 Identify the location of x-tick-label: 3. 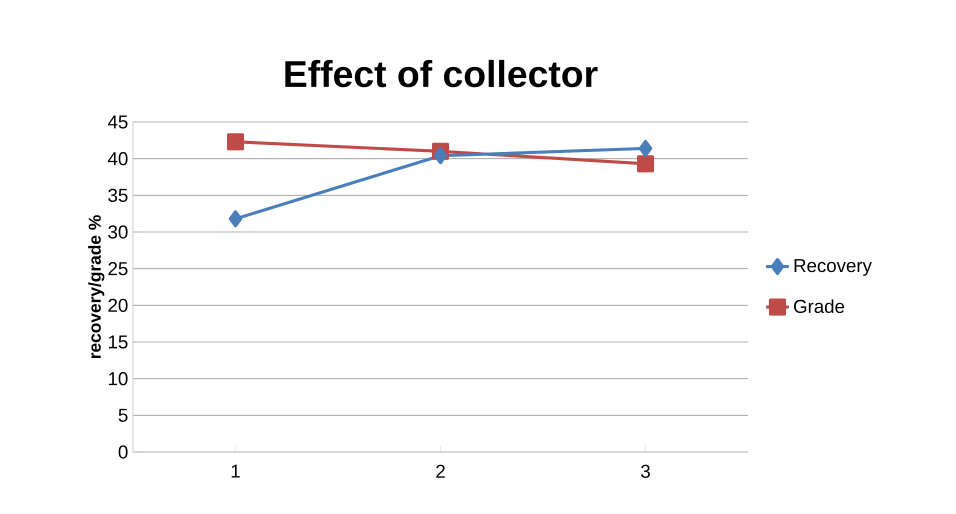
(645, 471).